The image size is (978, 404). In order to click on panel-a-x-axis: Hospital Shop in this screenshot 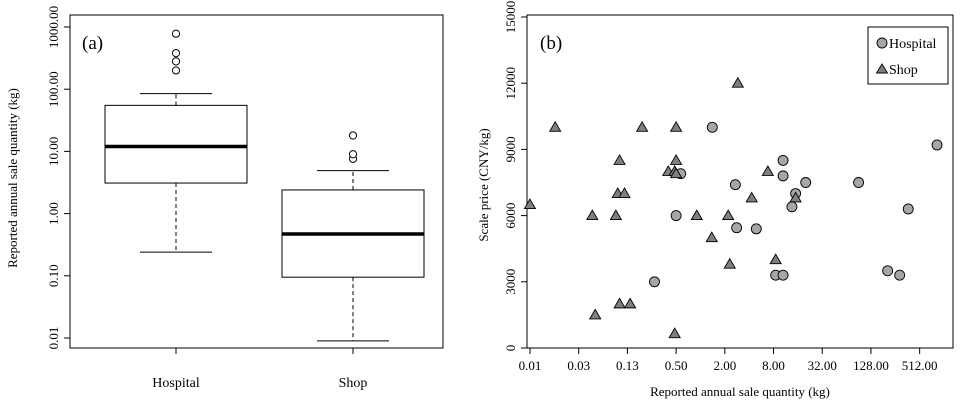, I will do `click(259, 369)`.